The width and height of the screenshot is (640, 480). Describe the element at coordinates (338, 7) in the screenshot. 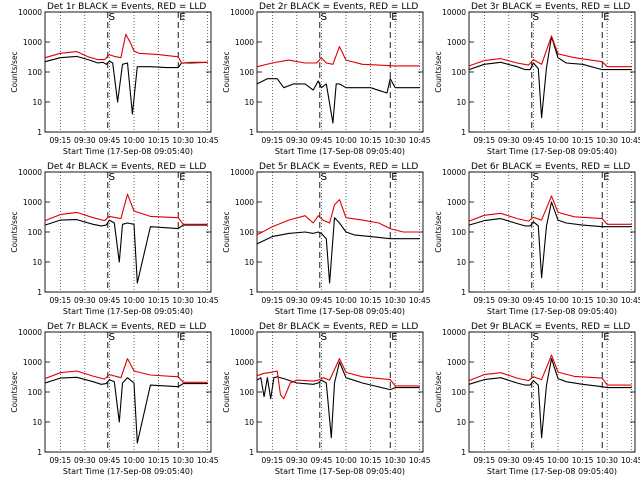

I see `panel-title: Det 2r BLACK = Events, RED = LLD` at that location.